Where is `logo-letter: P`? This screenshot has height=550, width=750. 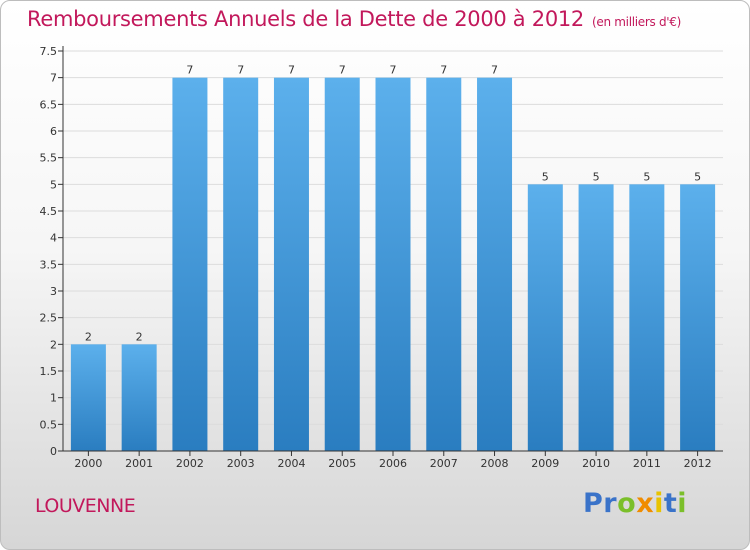 logo-letter: P is located at coordinates (593, 503).